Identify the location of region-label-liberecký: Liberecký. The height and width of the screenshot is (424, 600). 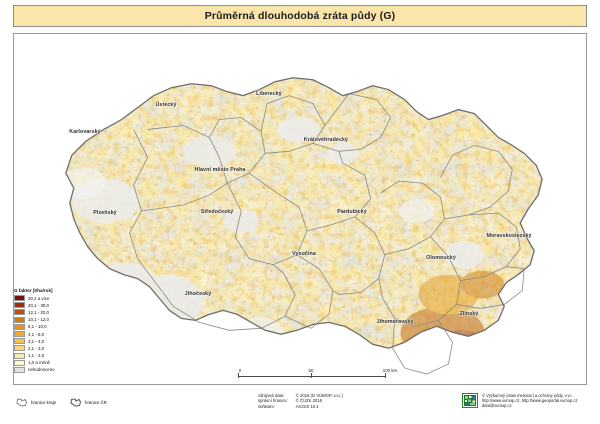
(269, 94).